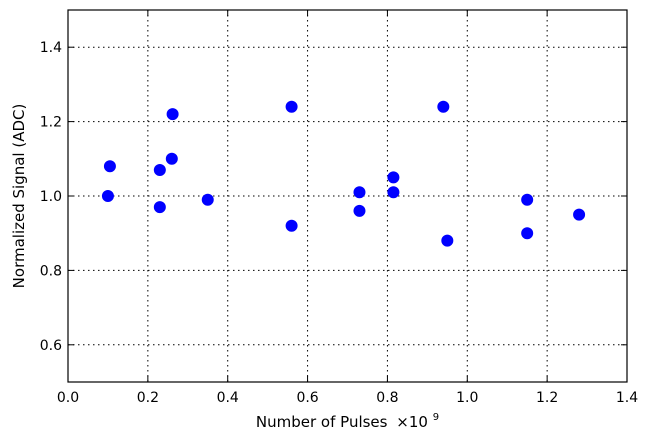  I want to click on x-tick-label: 0.6, so click(307, 398).